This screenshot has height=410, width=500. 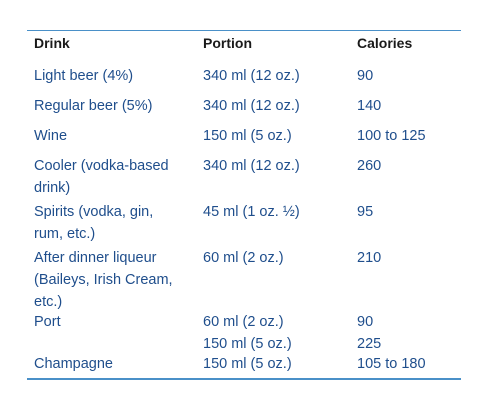 What do you see at coordinates (391, 364) in the screenshot?
I see `calories-text: 105 to 180` at bounding box center [391, 364].